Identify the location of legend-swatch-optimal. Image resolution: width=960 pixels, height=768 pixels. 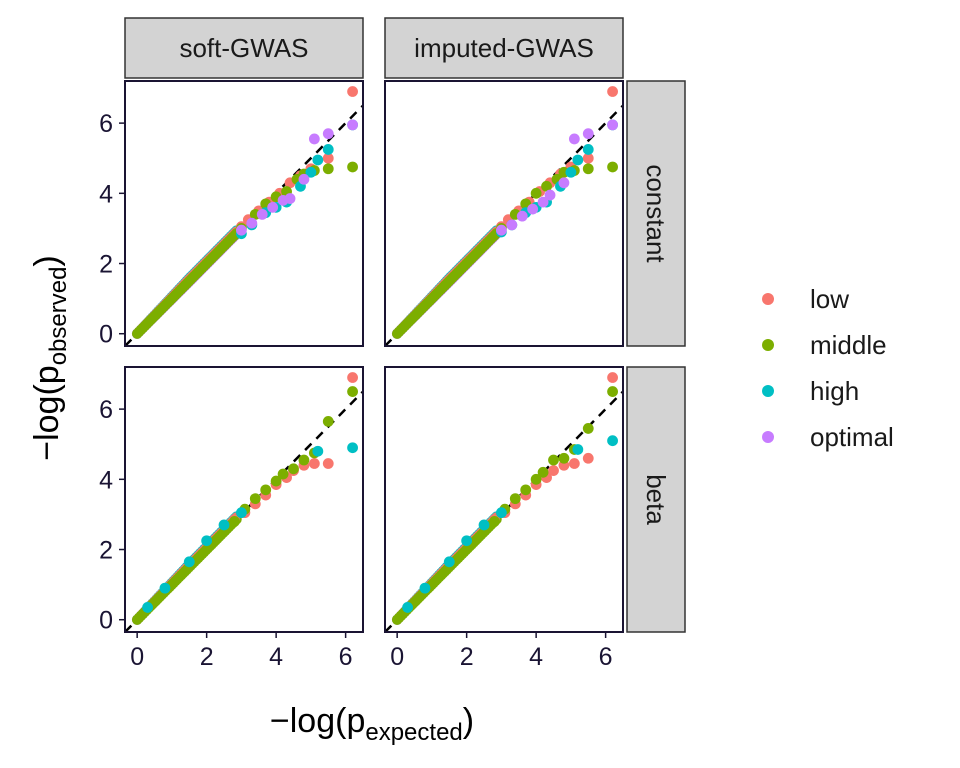
(768, 437).